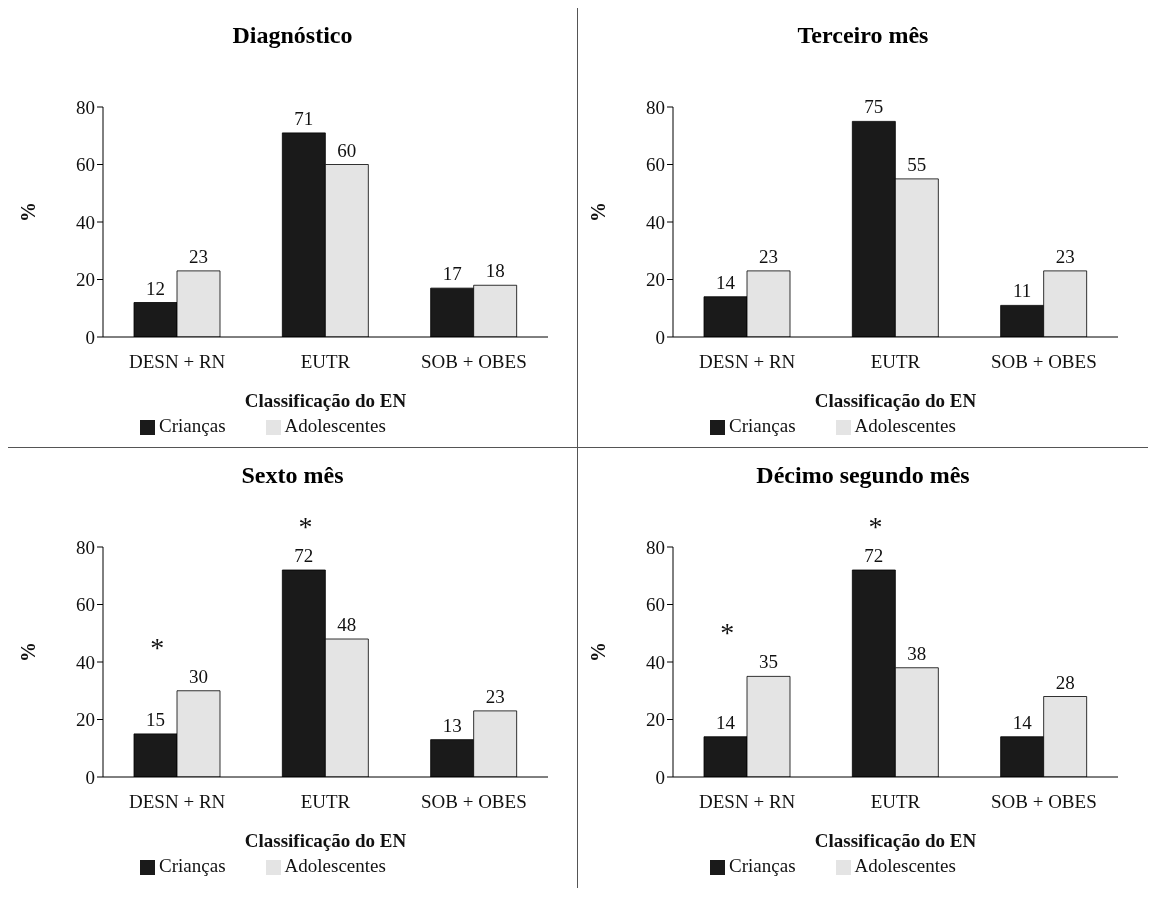 This screenshot has width=1163, height=917. Describe the element at coordinates (1022, 291) in the screenshot. I see `data-label: 11` at that location.